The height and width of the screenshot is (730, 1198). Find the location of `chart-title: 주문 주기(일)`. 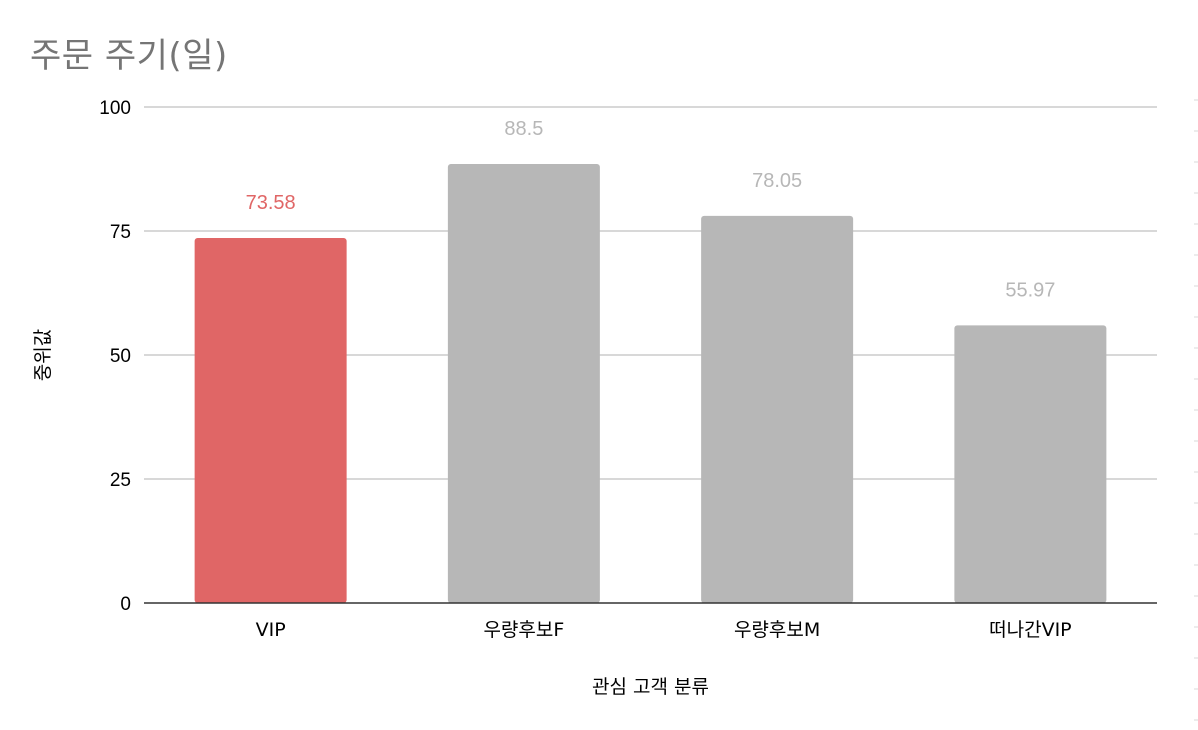

chart-title: 주문 주기(일) is located at coordinates (129, 56).